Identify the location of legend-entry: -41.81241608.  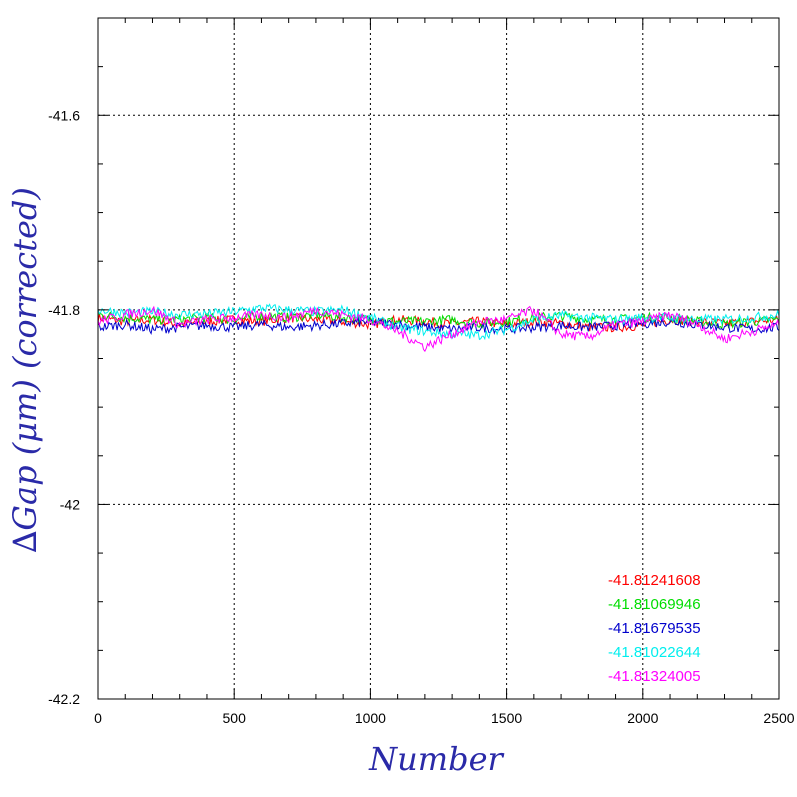
(654, 580).